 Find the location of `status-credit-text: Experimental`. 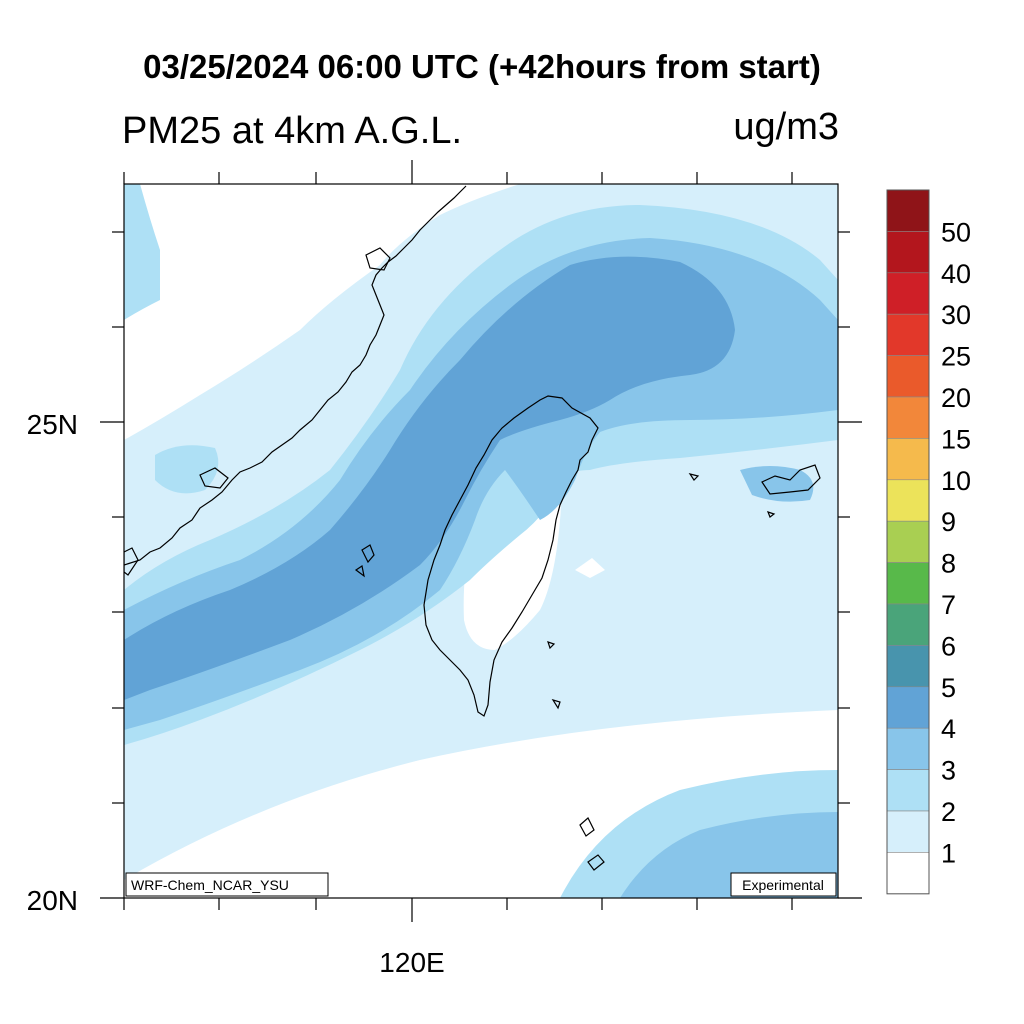

status-credit-text: Experimental is located at coordinates (783, 885).